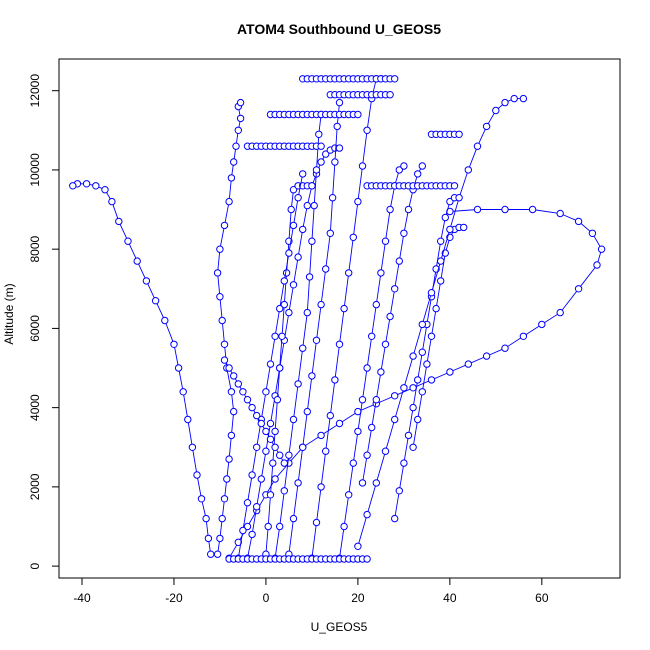 The height and width of the screenshot is (650, 650). Describe the element at coordinates (35, 170) in the screenshot. I see `y-tick-label: 10000` at that location.